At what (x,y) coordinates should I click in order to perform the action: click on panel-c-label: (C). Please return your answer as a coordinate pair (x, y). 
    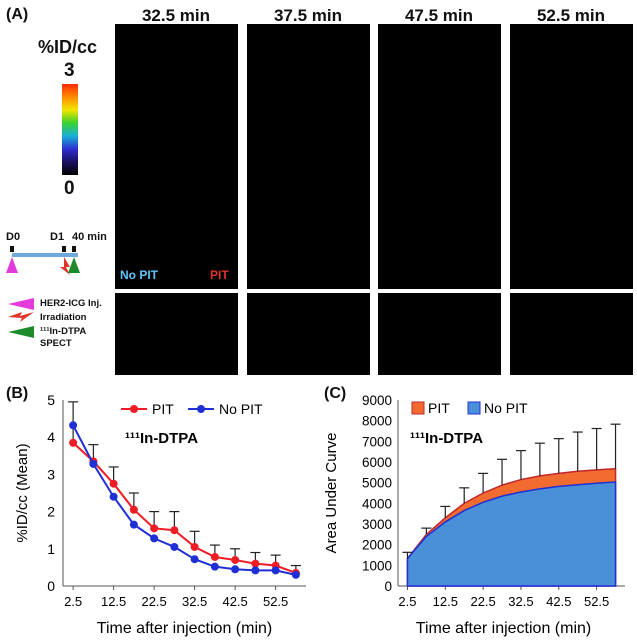
    Looking at the image, I should click on (335, 393).